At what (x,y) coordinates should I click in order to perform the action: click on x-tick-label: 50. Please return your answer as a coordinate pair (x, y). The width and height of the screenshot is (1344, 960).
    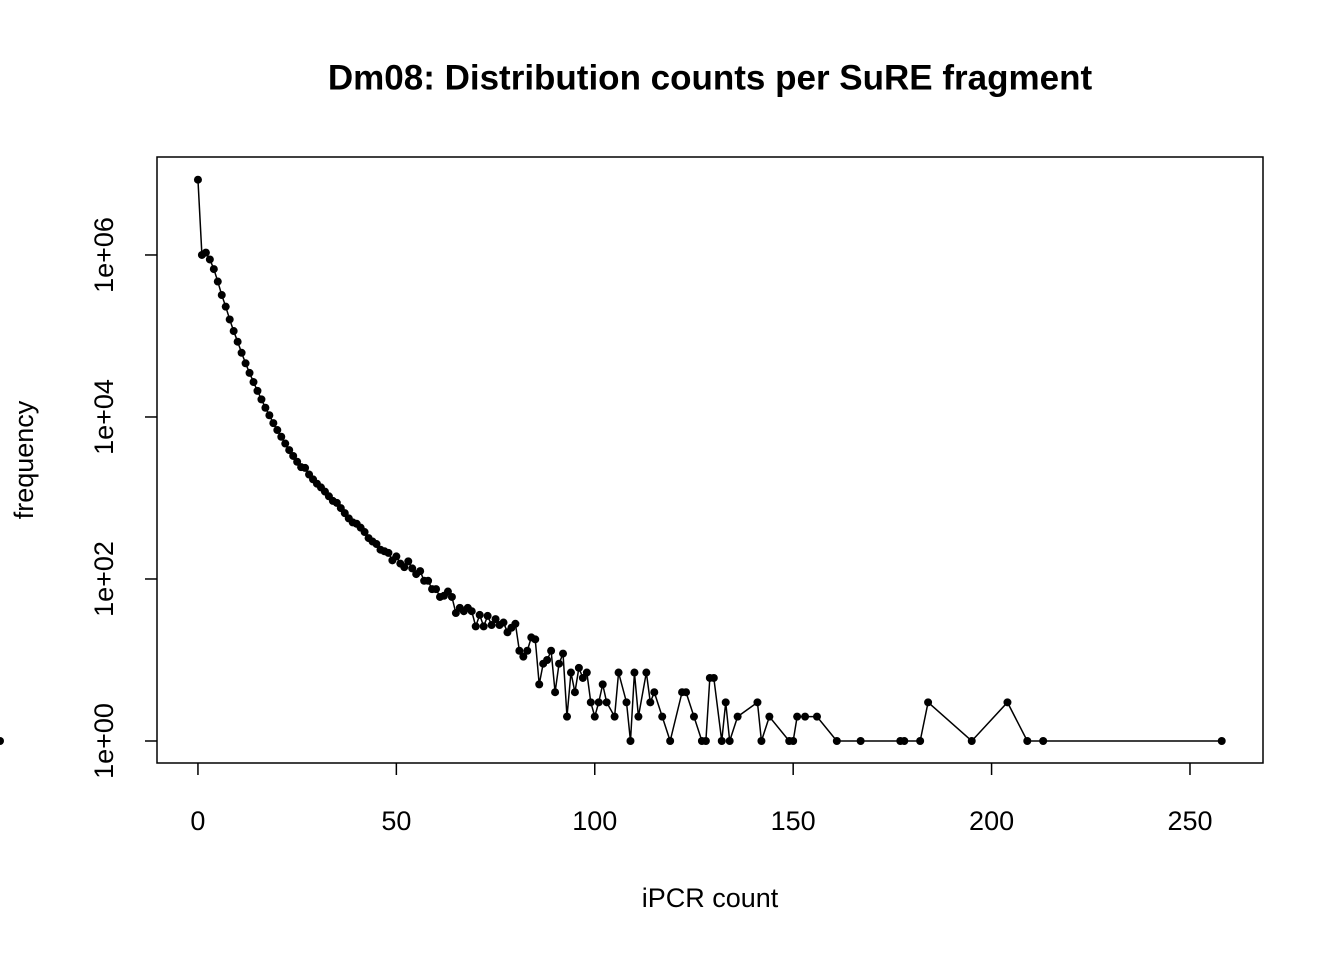
    Looking at the image, I should click on (396, 821).